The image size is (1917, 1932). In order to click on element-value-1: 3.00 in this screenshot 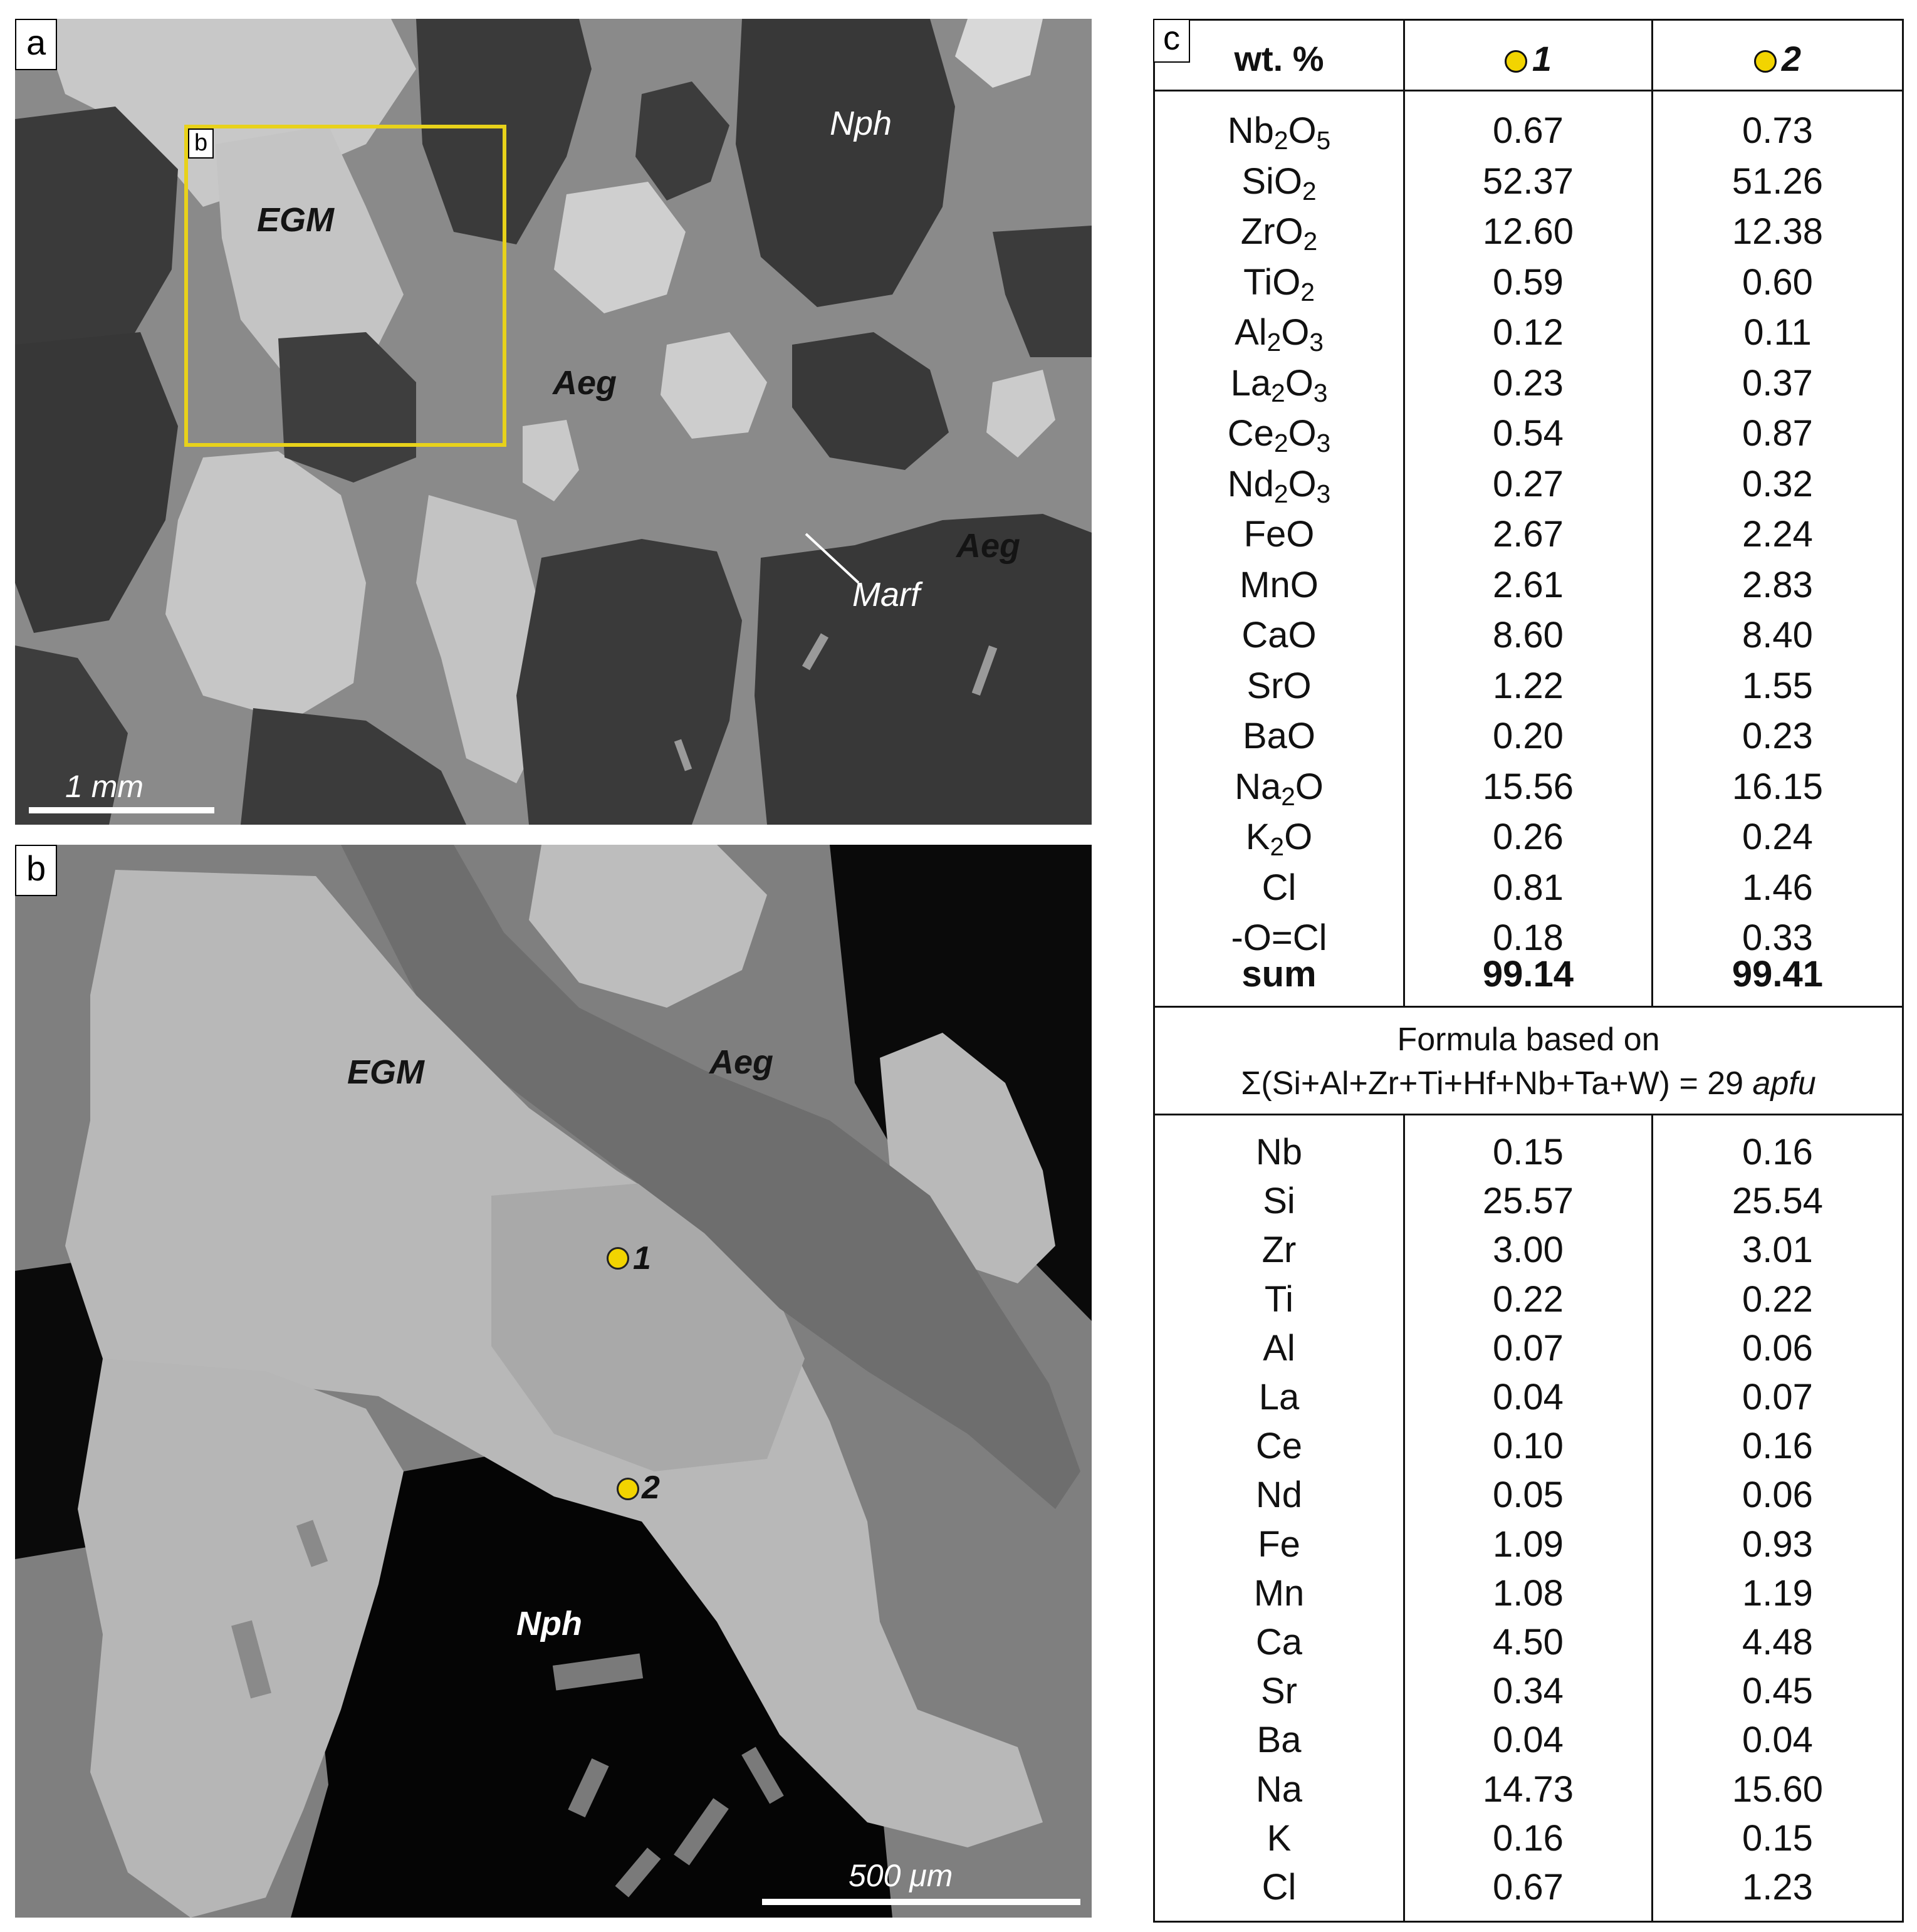, I will do `click(1528, 1250)`.